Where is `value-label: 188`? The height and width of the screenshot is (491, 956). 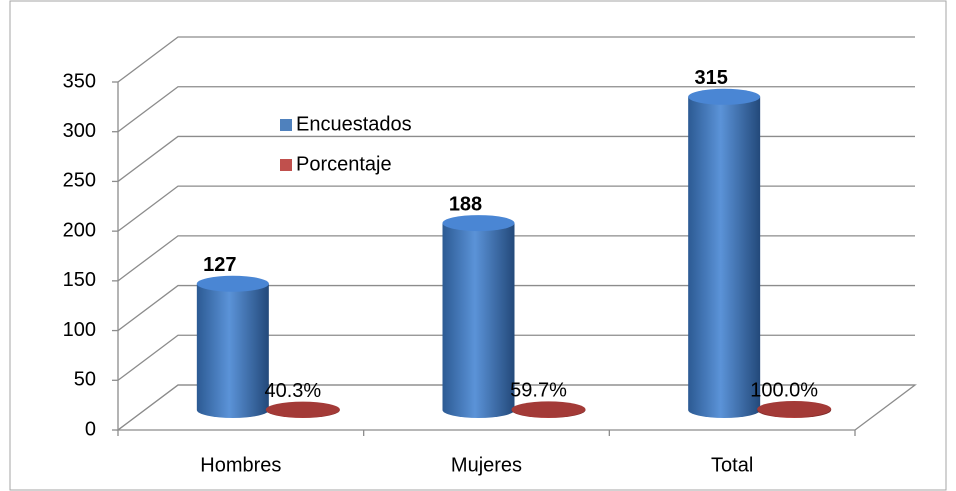 value-label: 188 is located at coordinates (465, 204).